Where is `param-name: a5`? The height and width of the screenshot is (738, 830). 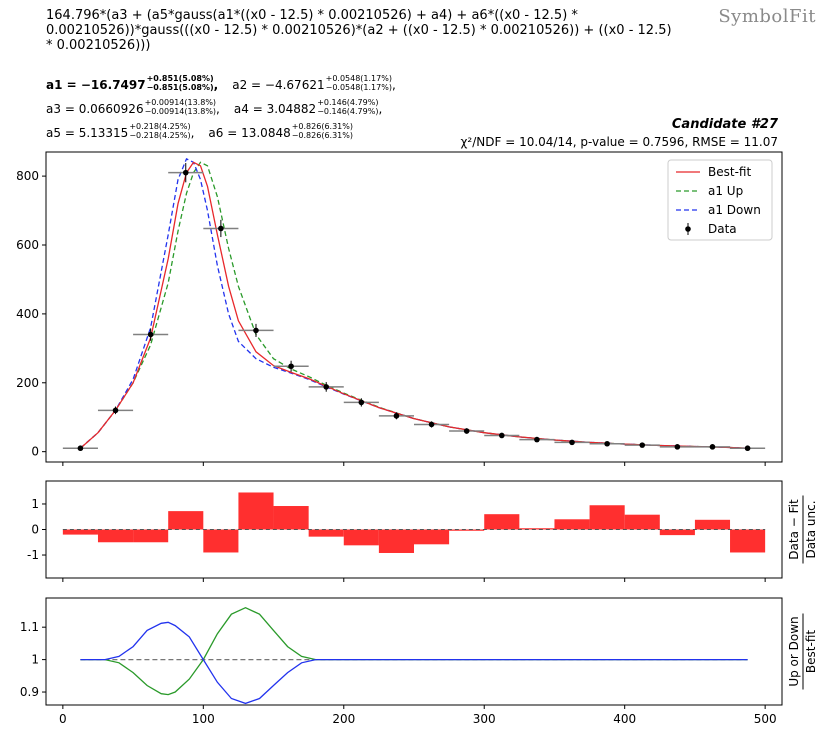
param-name: a5 is located at coordinates (53, 133).